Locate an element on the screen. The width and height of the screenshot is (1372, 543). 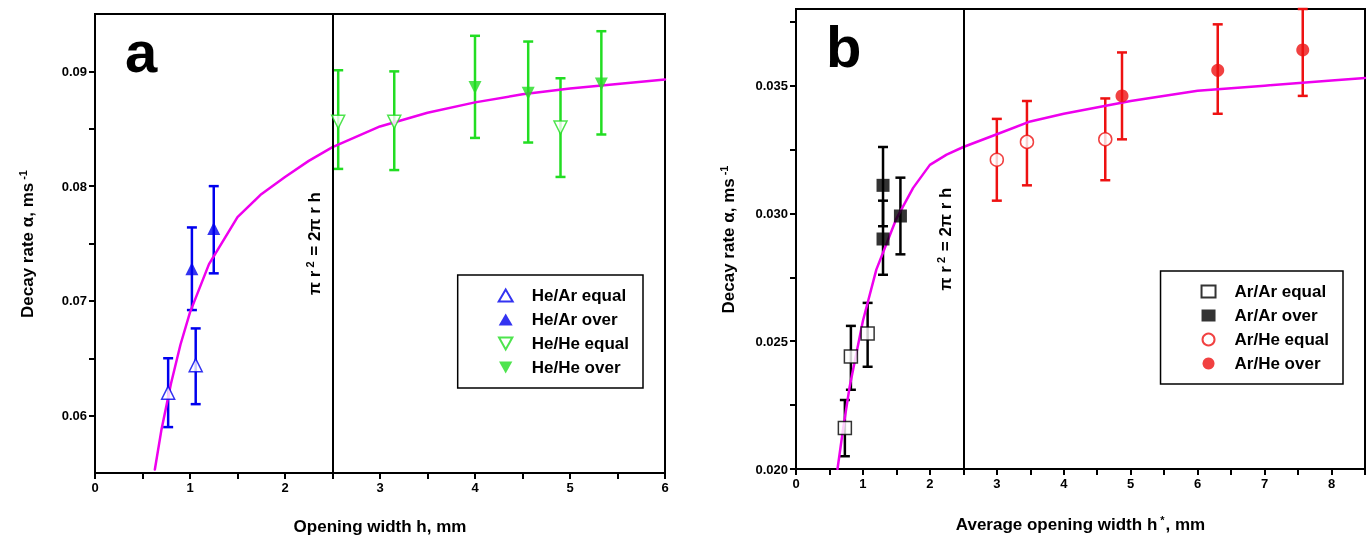
legend-label: He/Ar over is located at coordinates (575, 319).